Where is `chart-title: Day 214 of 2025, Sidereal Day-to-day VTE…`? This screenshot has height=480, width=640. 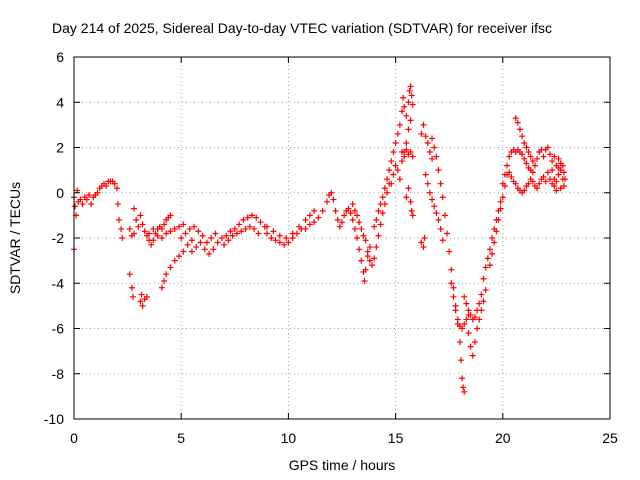
chart-title: Day 214 of 2025, Sidereal Day-to-day VTE… is located at coordinates (302, 28).